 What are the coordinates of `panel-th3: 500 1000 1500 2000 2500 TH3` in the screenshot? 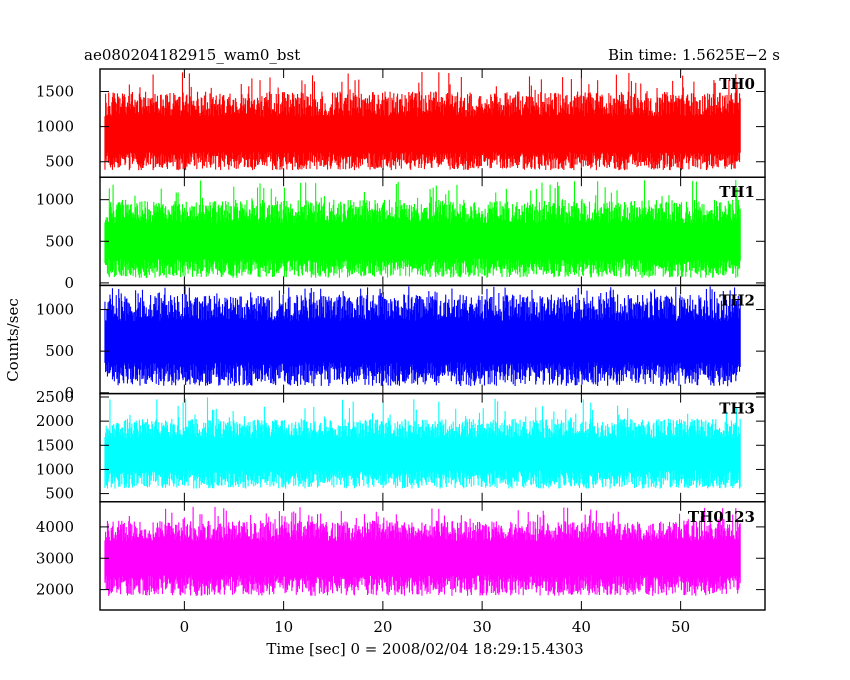 It's located at (401, 445).